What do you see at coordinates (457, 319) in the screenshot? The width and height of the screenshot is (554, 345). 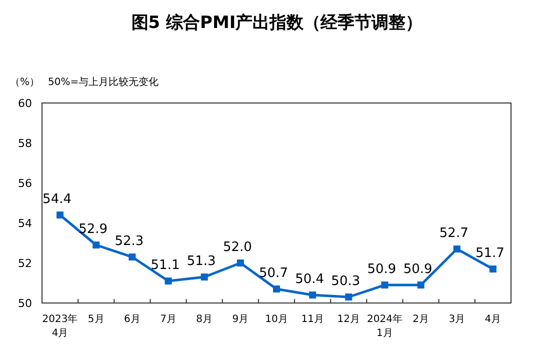 I see `x-tick-label: 3月` at bounding box center [457, 319].